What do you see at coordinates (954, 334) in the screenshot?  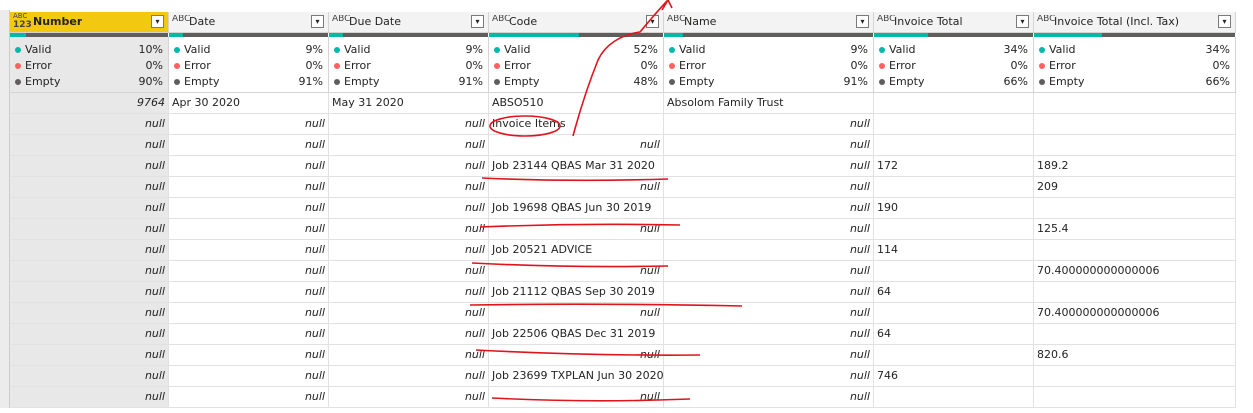 I see `table-cell: 64` at bounding box center [954, 334].